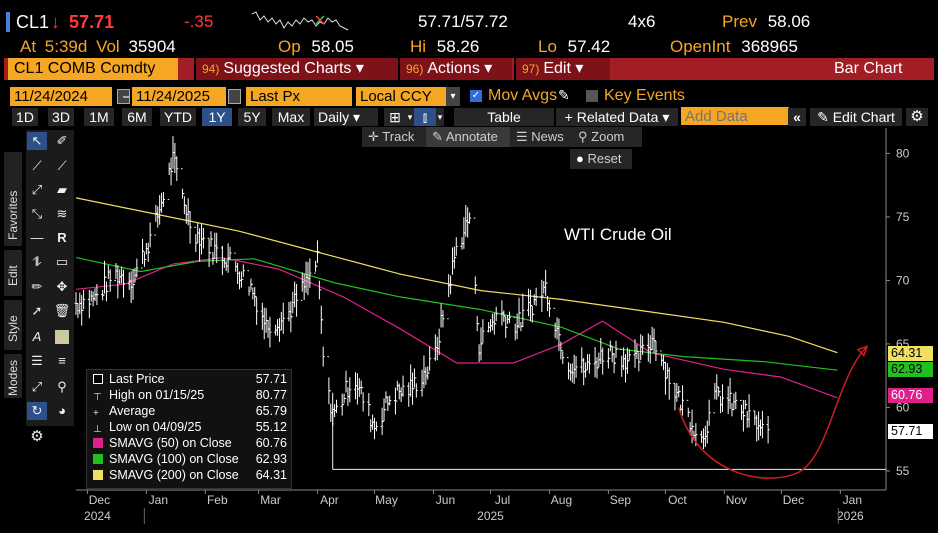  What do you see at coordinates (37, 436) in the screenshot?
I see `settings-gear-icon: ⚙` at bounding box center [37, 436].